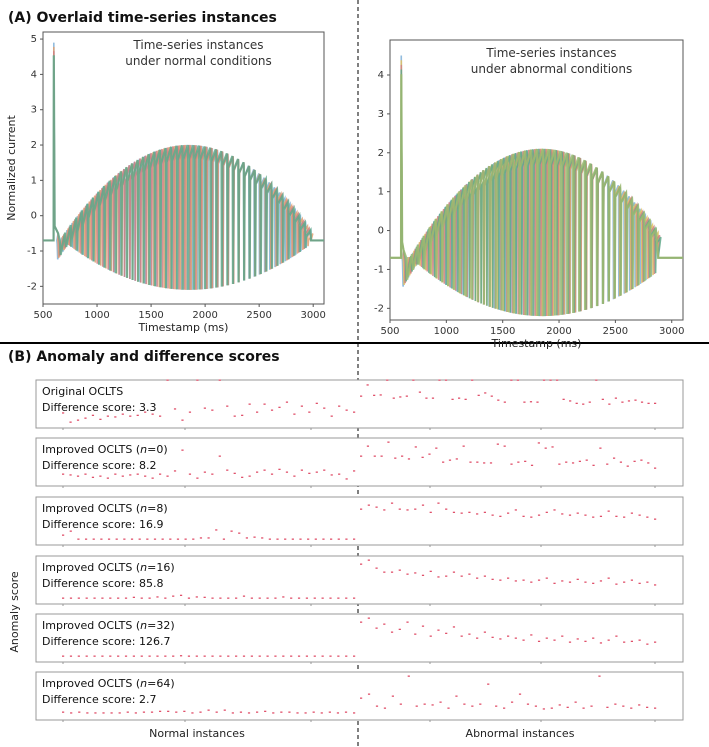 This screenshot has height=747, width=709. Describe the element at coordinates (34, 180) in the screenshot. I see `y-tick-label: 1` at that location.